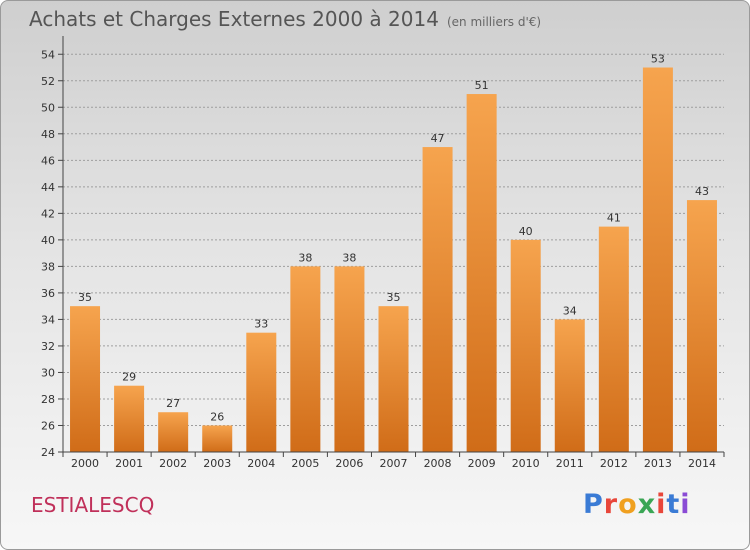  I want to click on logo-letter: t, so click(673, 504).